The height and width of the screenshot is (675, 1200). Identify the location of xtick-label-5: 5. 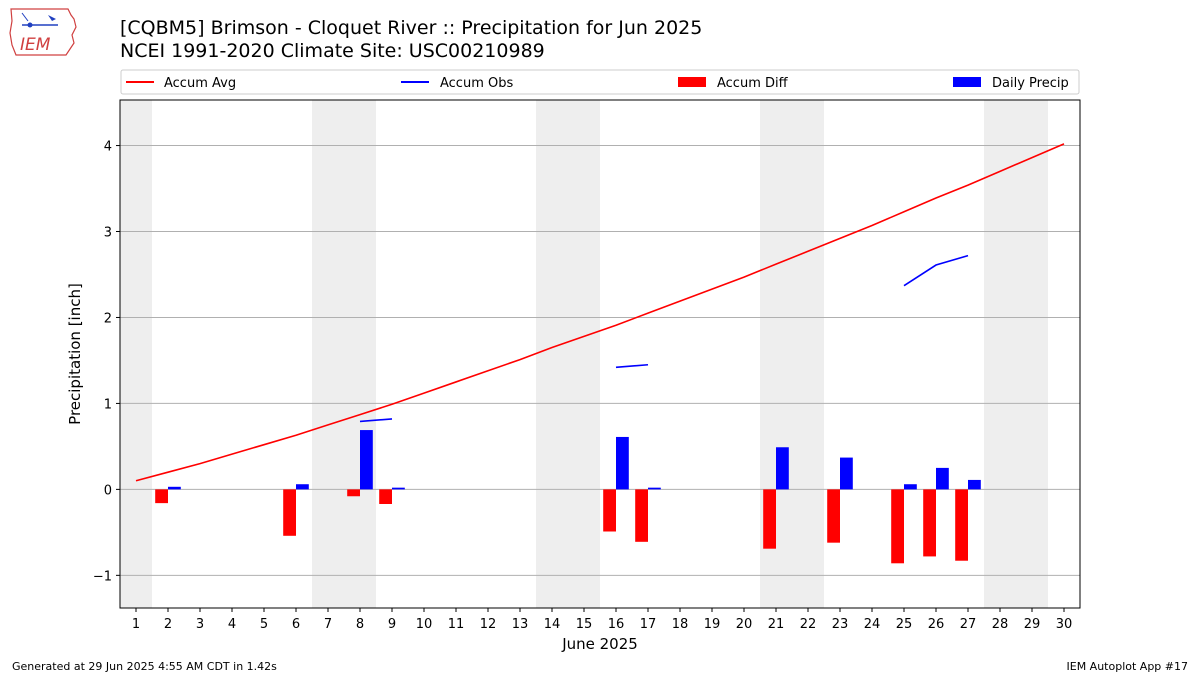
(264, 624).